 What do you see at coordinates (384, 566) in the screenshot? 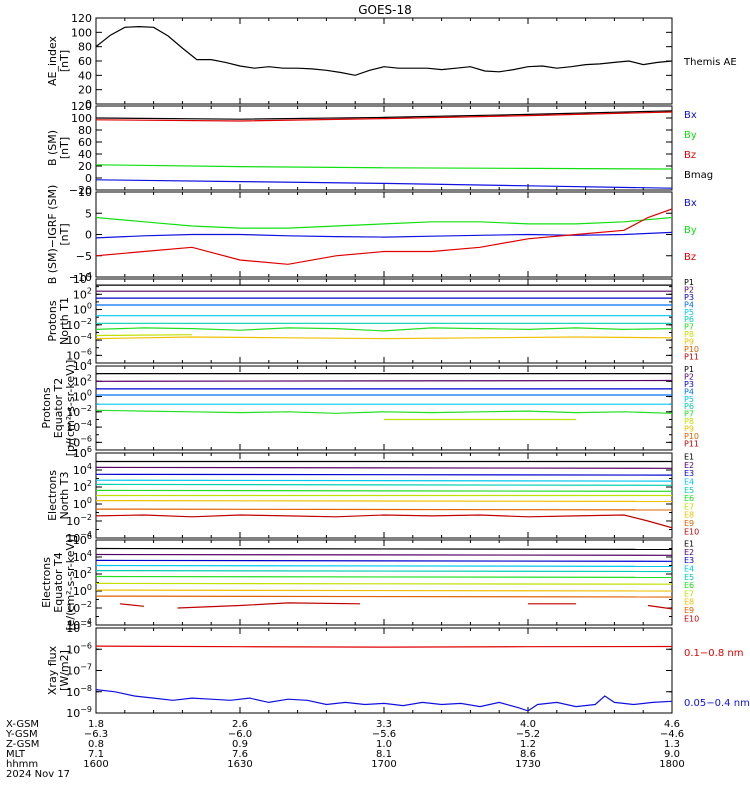
I see `series-line-e4` at bounding box center [384, 566].